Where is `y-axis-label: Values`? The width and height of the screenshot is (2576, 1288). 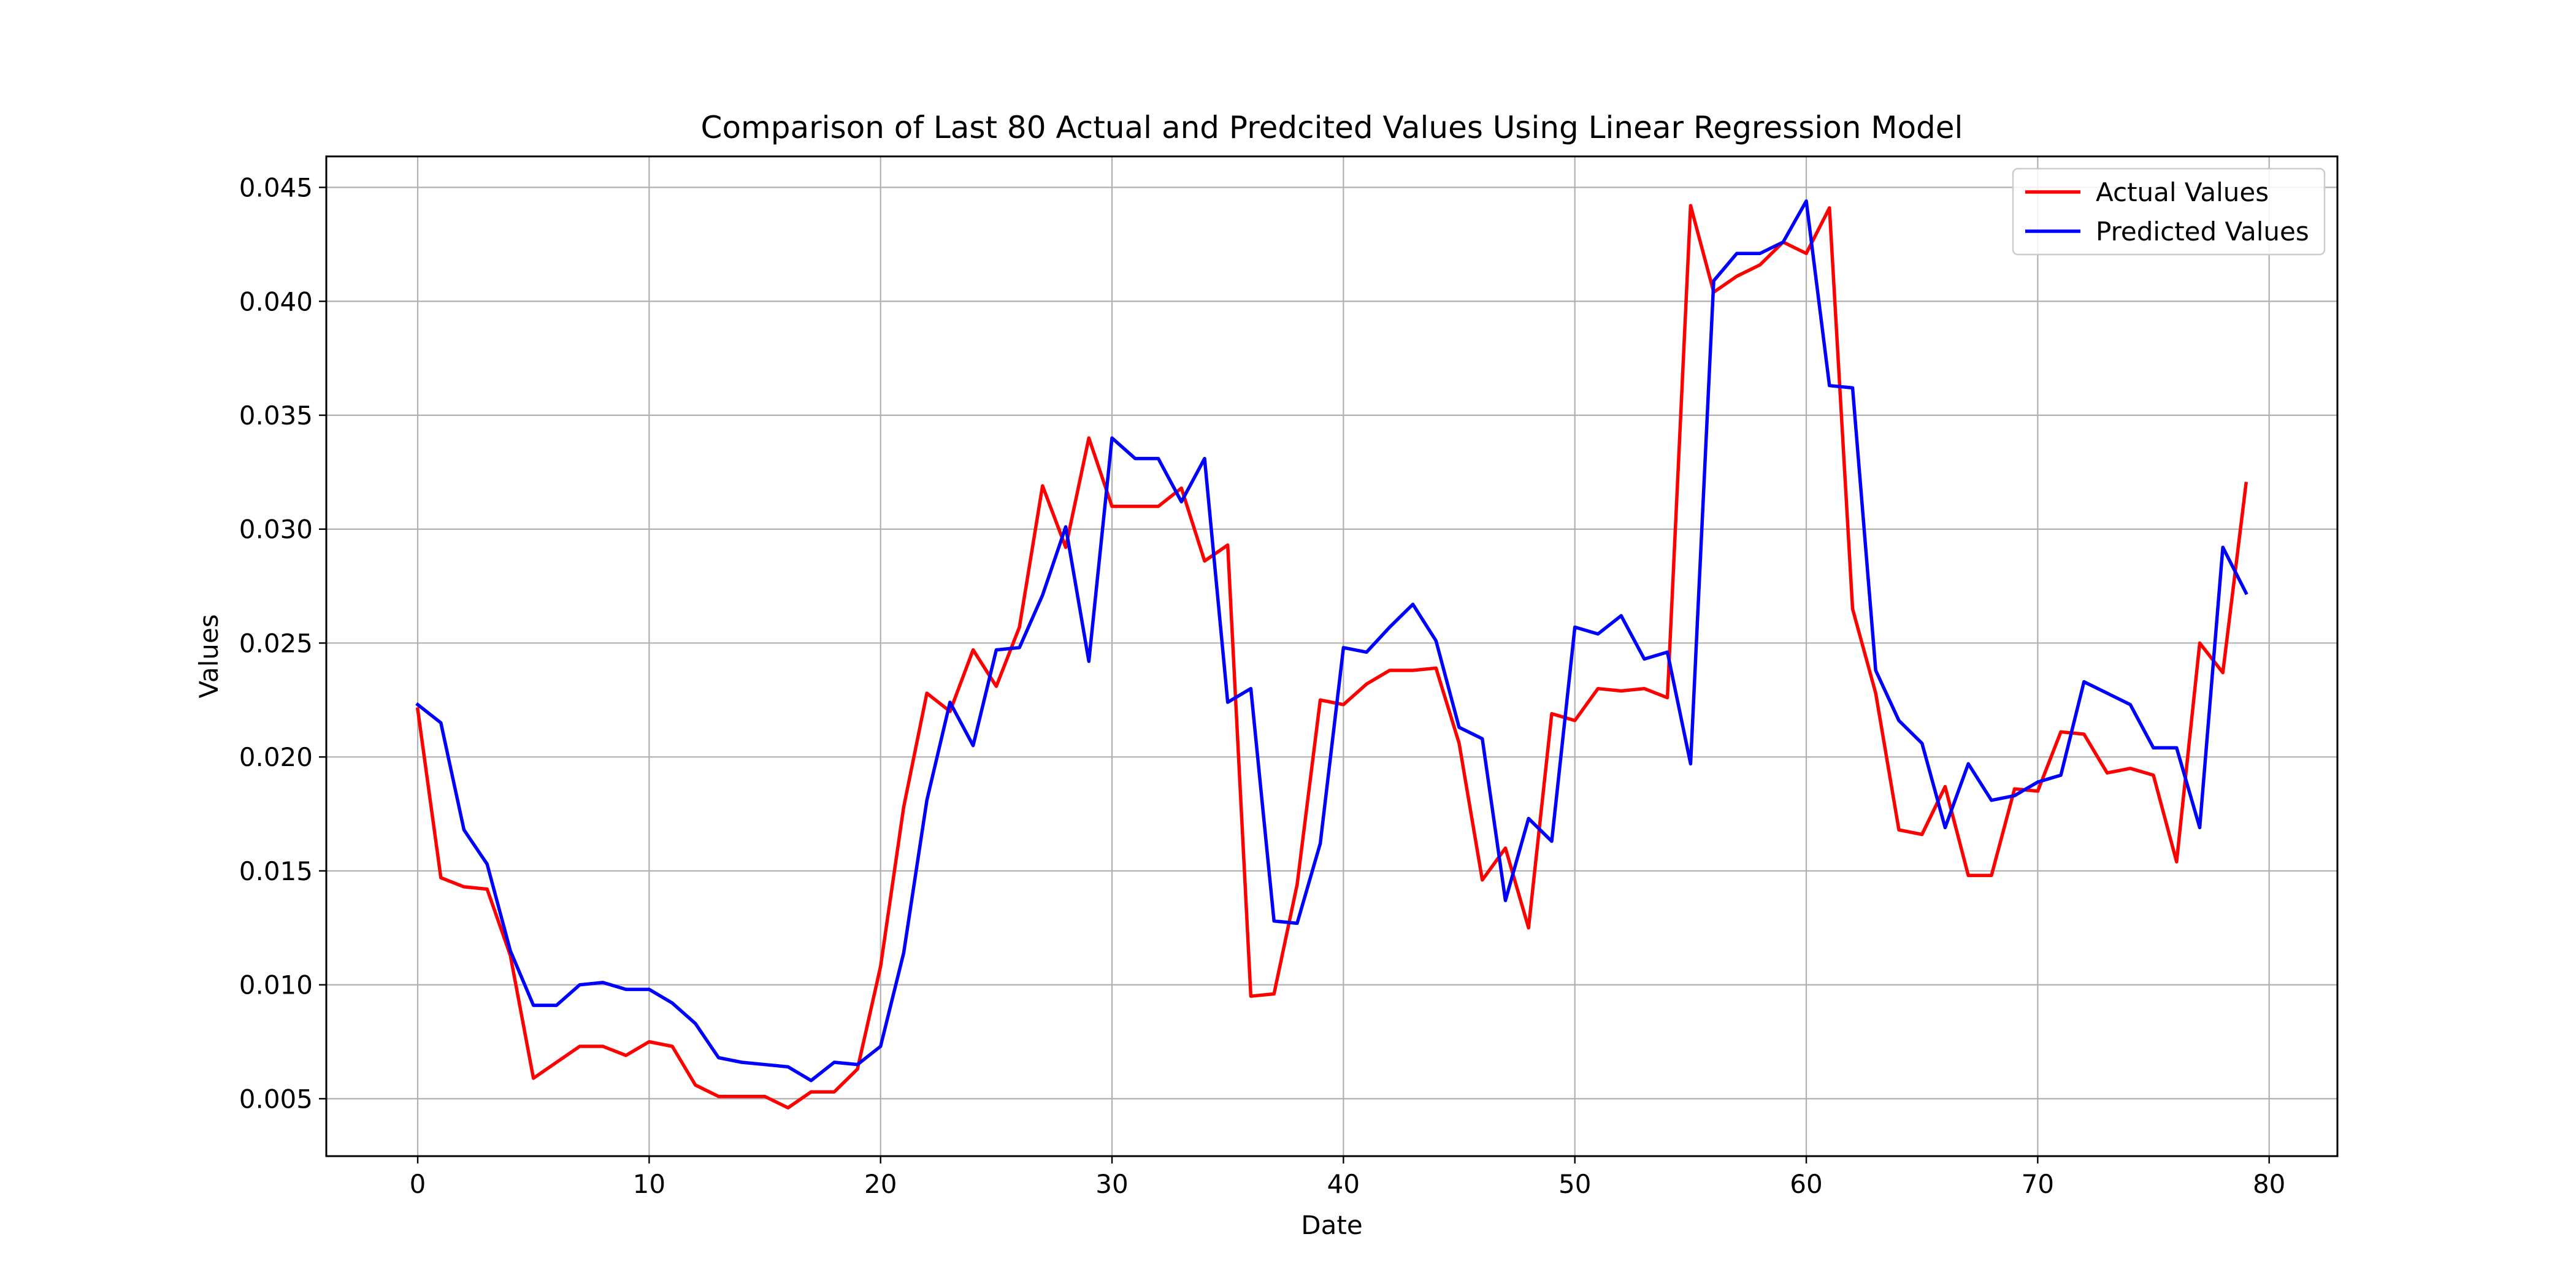
y-axis-label: Values is located at coordinates (209, 656).